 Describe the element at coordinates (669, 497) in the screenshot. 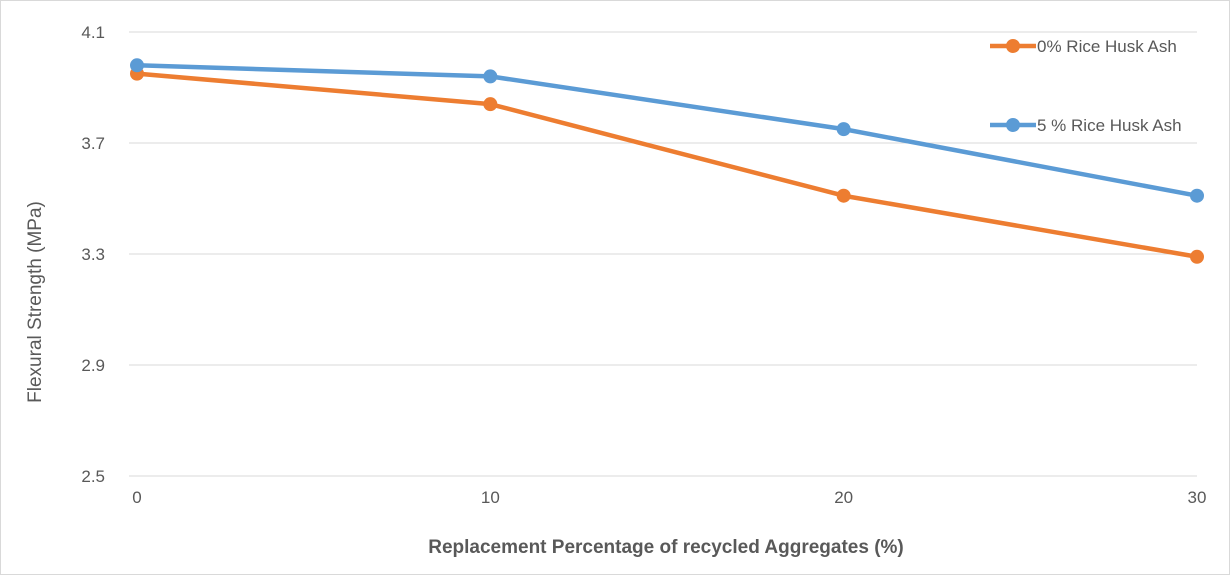

I see `x-axis-ticks: 0 10 20 30` at that location.